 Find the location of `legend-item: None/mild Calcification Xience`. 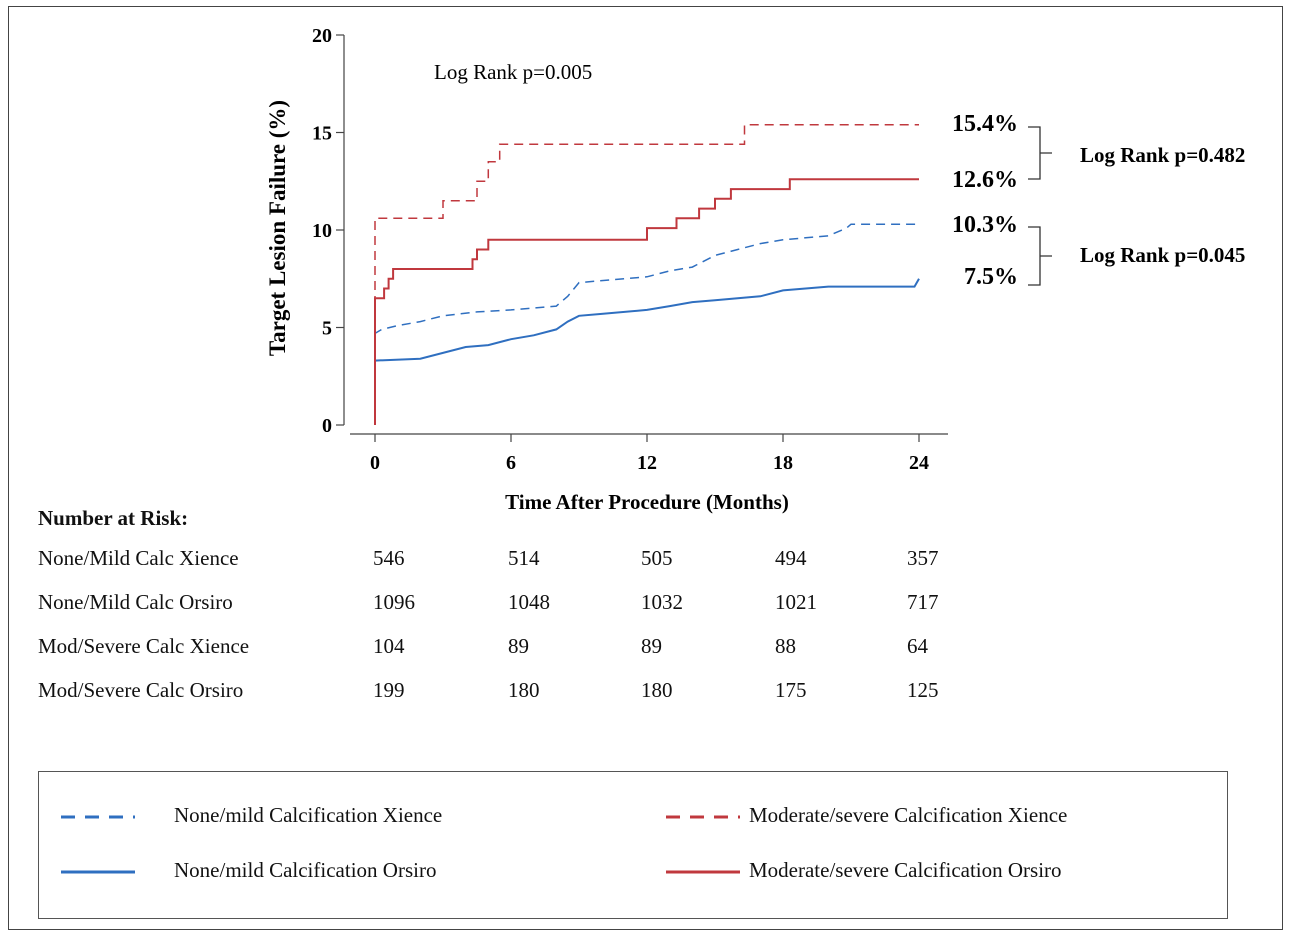

legend-item: None/mild Calcification Xience is located at coordinates (329, 817).